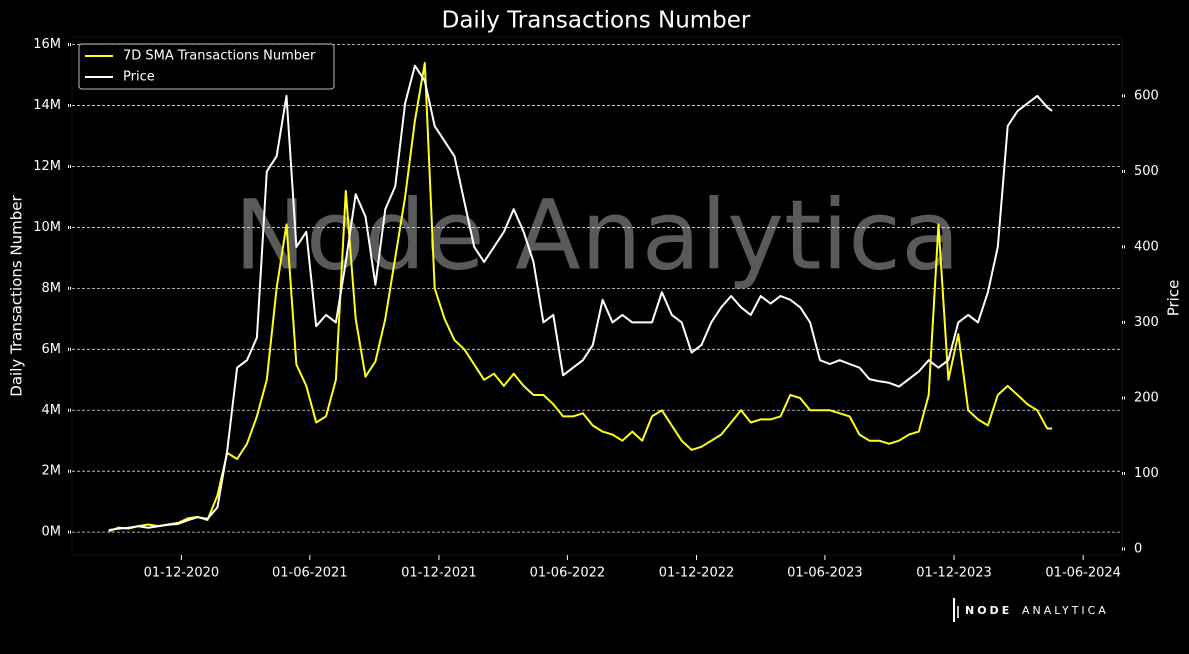  Describe the element at coordinates (139, 77) in the screenshot. I see `legend-label: Price` at that location.